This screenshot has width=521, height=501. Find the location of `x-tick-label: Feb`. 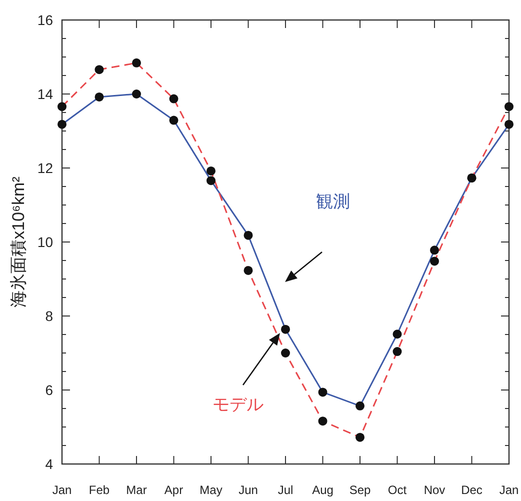

x-tick-label: Feb is located at coordinates (99, 490).